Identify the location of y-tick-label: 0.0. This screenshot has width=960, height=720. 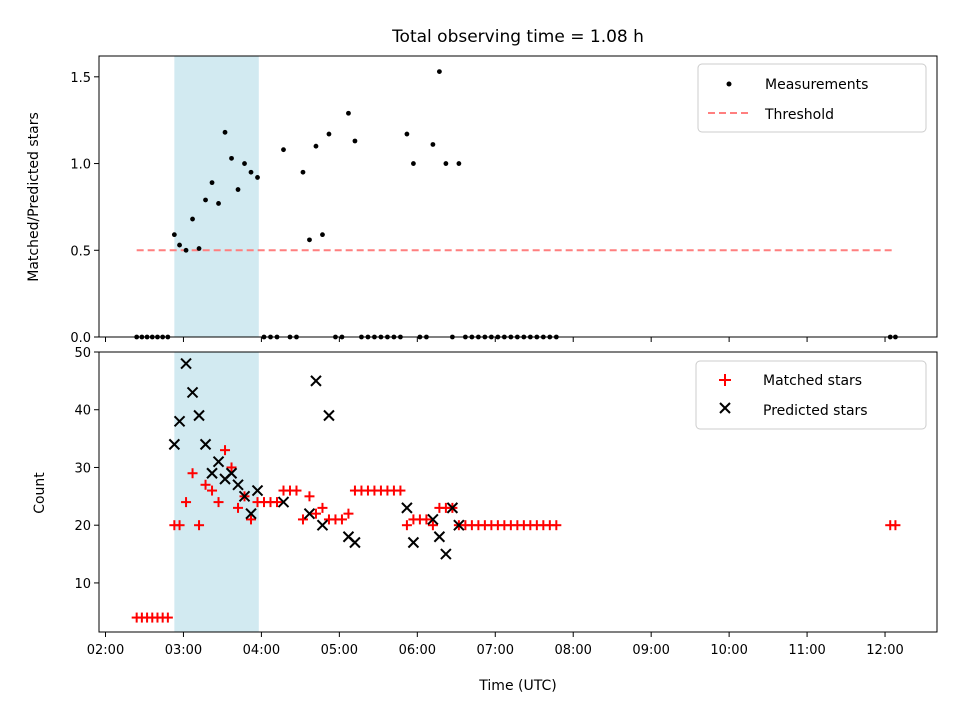
(80, 338).